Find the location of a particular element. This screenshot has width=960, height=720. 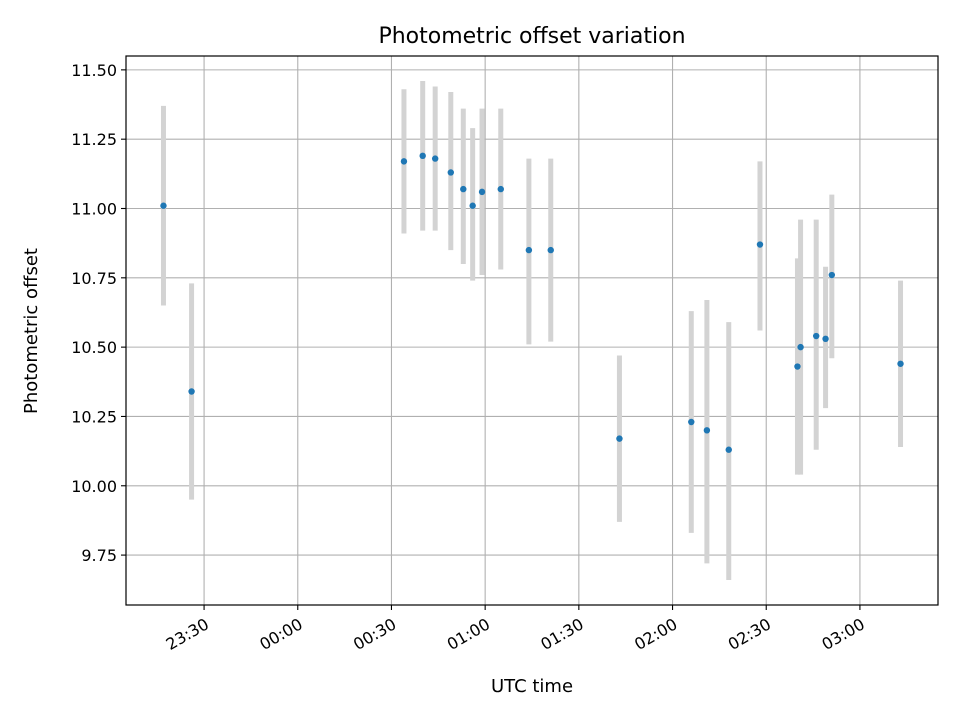

y-tick-label: 9.75 is located at coordinates (99, 555).